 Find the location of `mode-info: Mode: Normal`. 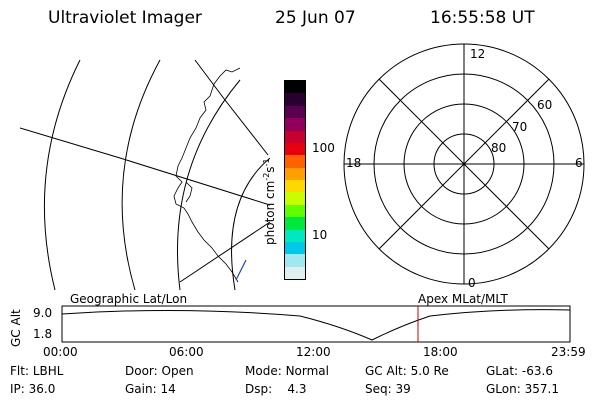

mode-info: Mode: Normal is located at coordinates (287, 371).